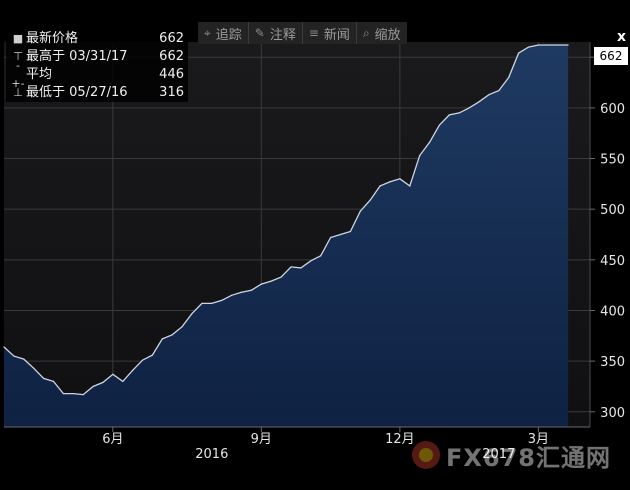 The image size is (630, 490). I want to click on year-label-1: 2017, so click(498, 454).